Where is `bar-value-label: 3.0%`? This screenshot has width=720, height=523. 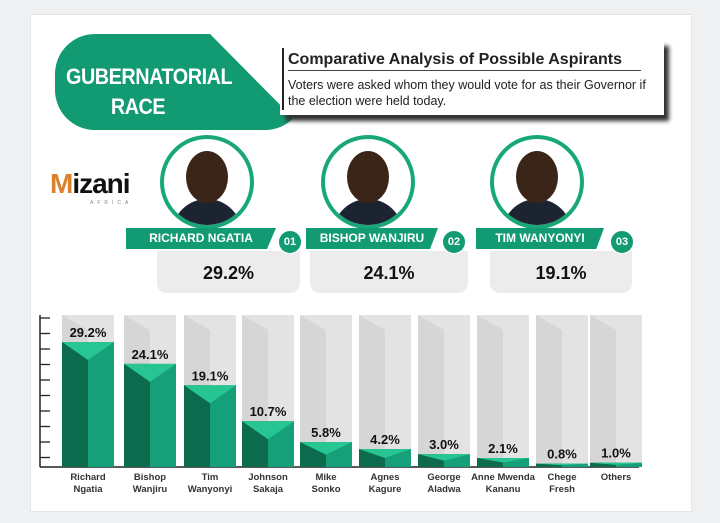 bar-value-label: 3.0% is located at coordinates (444, 444).